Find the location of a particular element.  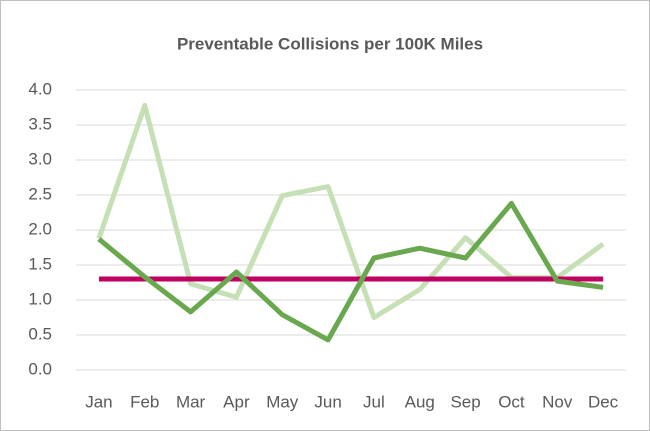

x-tick-label: Jan is located at coordinates (98, 401).